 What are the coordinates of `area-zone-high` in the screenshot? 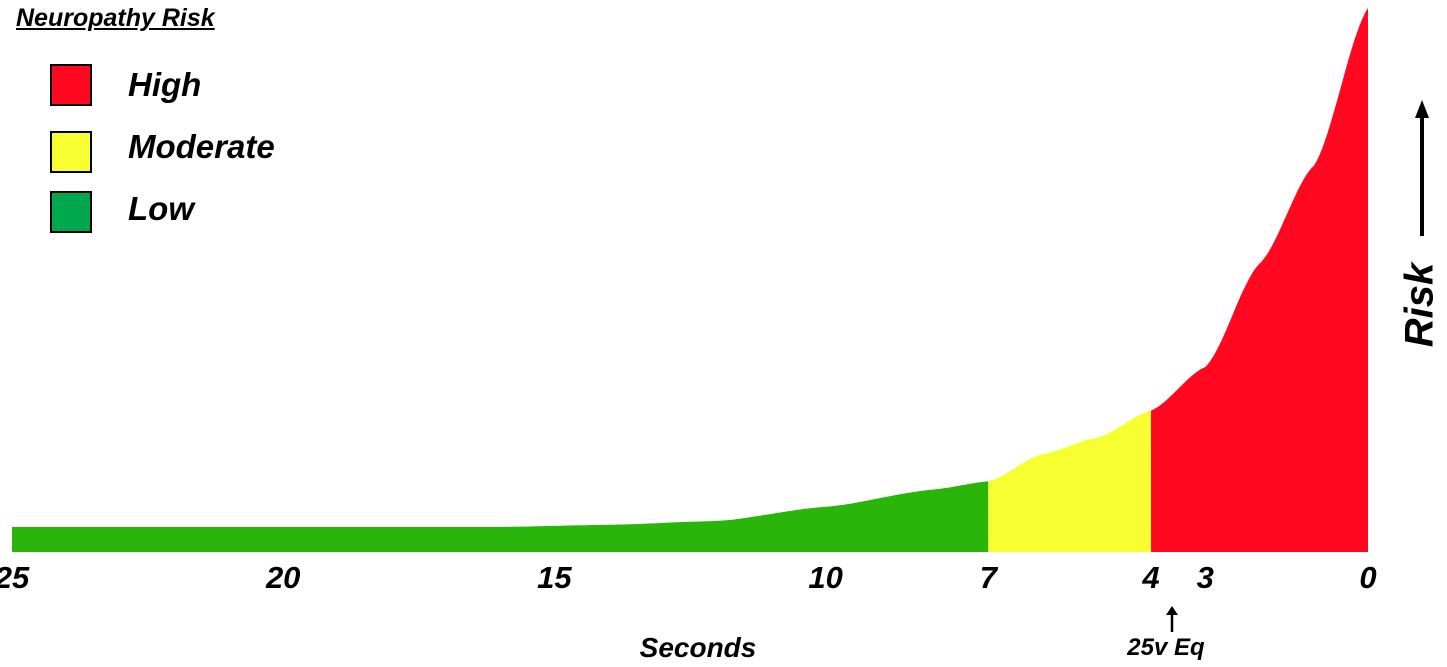 It's located at (1259, 280).